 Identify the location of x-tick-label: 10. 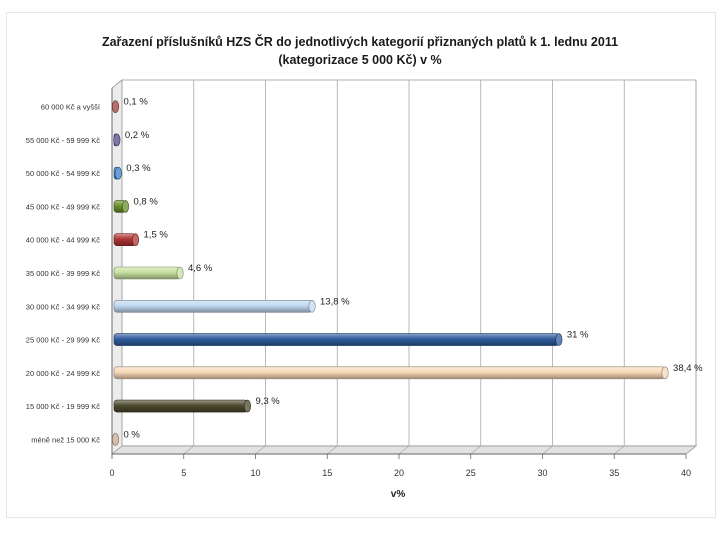
(255, 473).